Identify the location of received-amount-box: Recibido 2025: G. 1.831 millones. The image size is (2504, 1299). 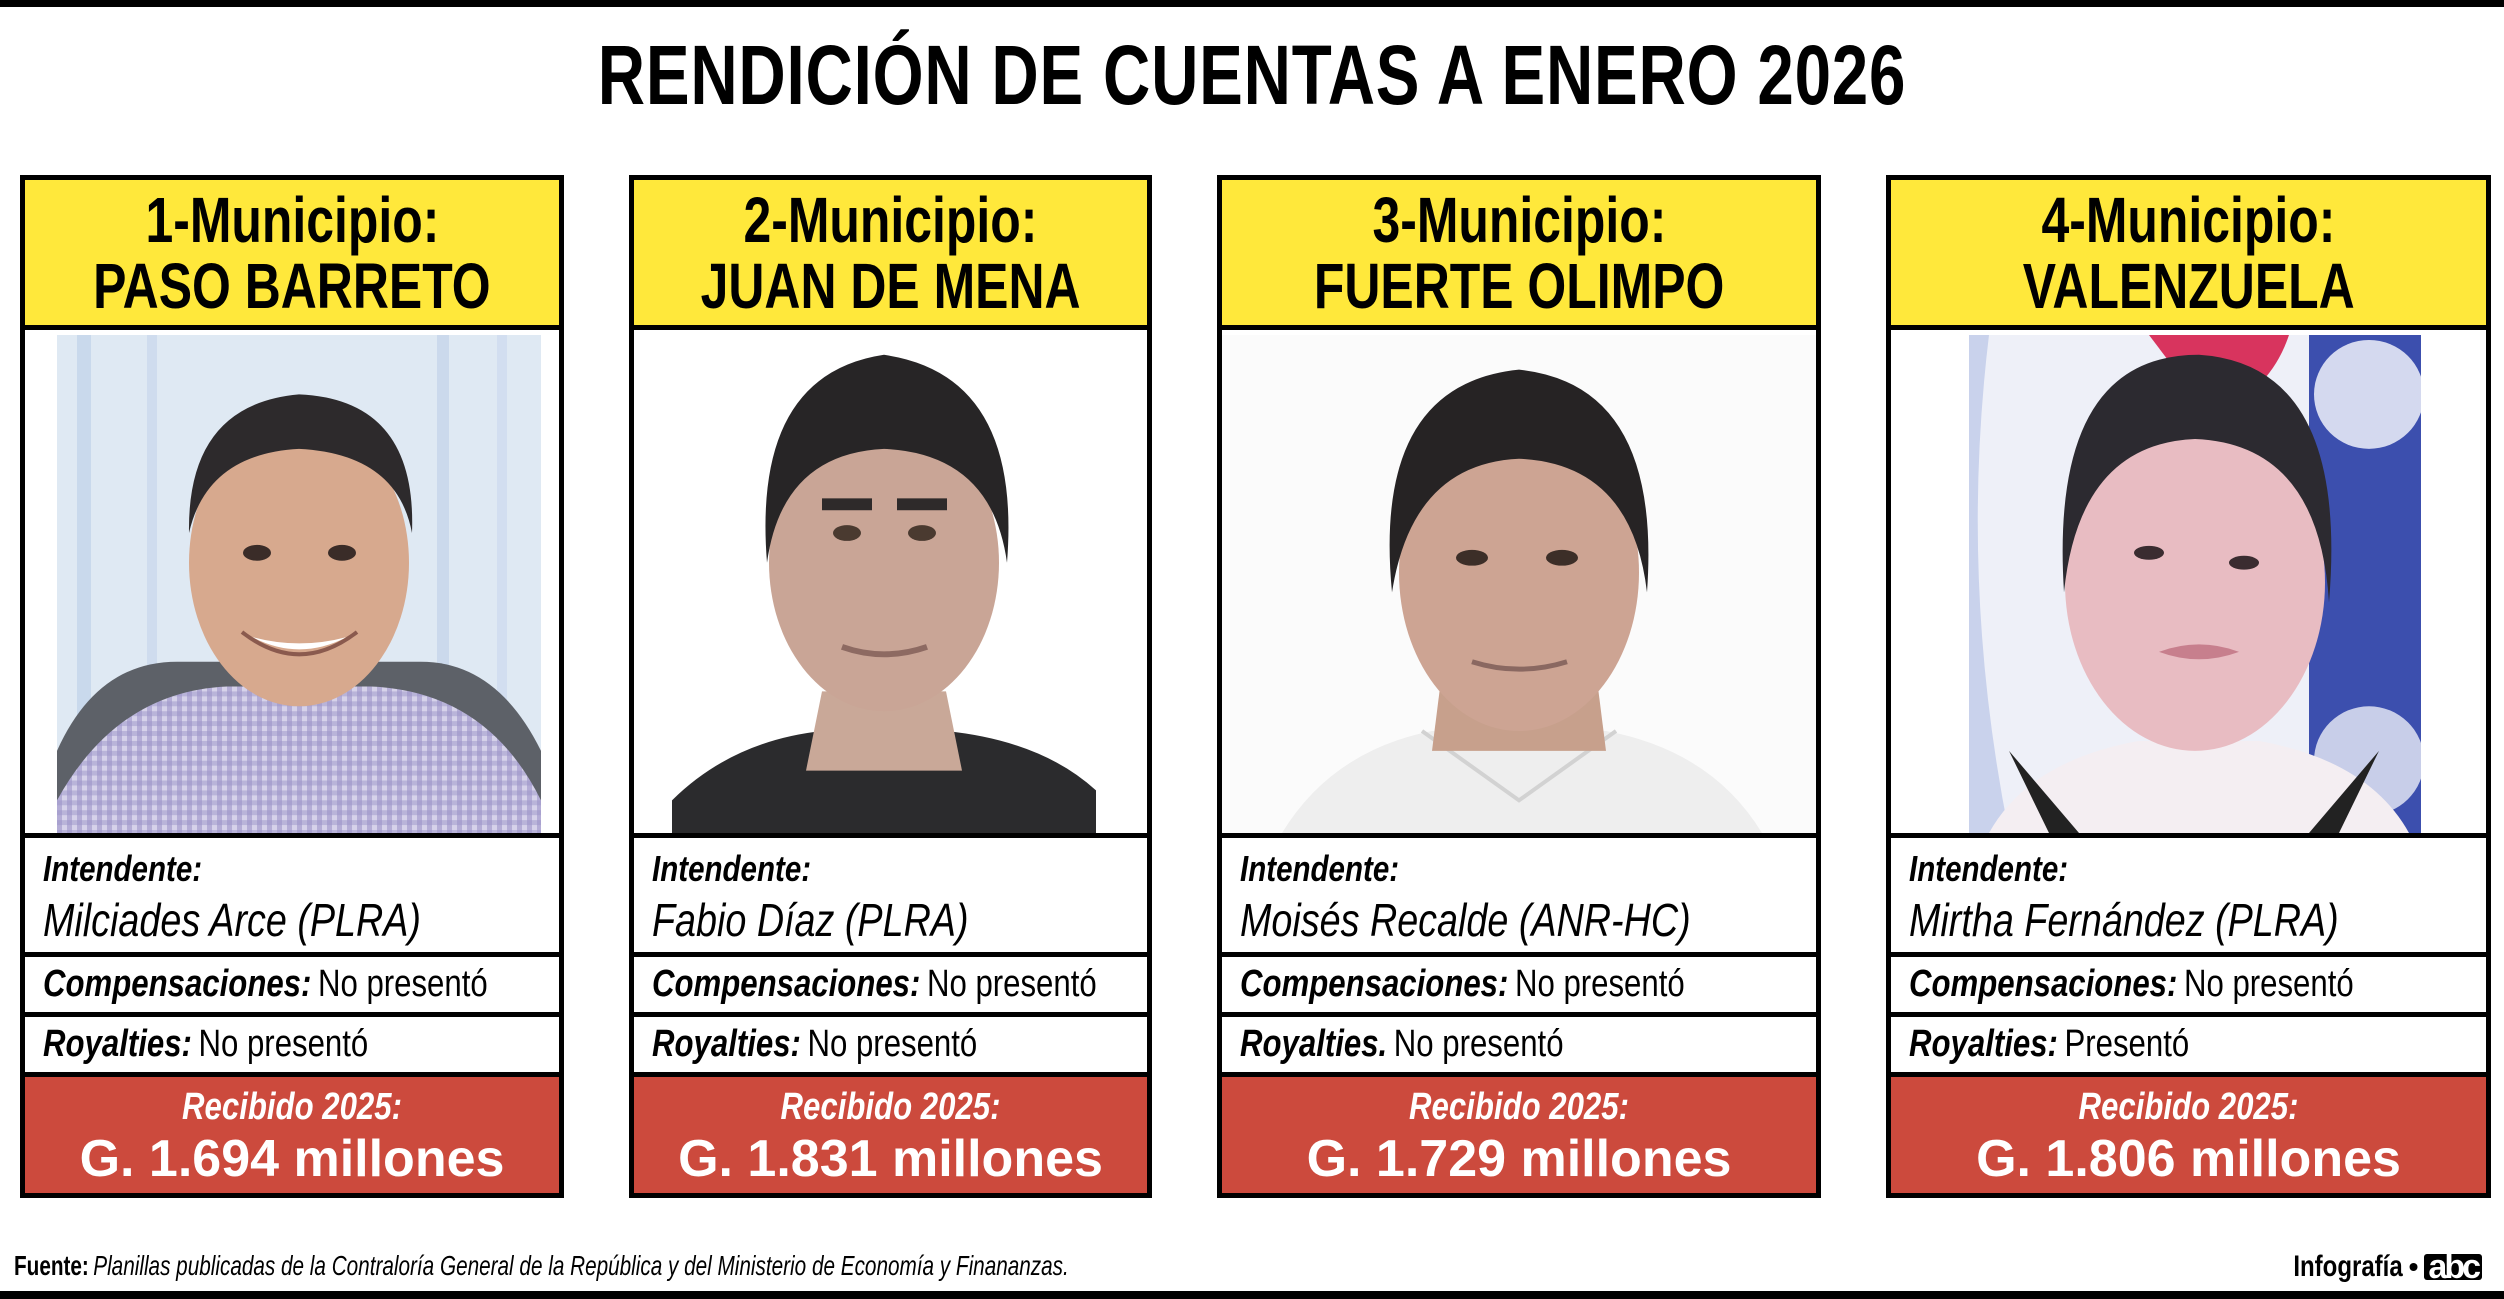
(890, 1135).